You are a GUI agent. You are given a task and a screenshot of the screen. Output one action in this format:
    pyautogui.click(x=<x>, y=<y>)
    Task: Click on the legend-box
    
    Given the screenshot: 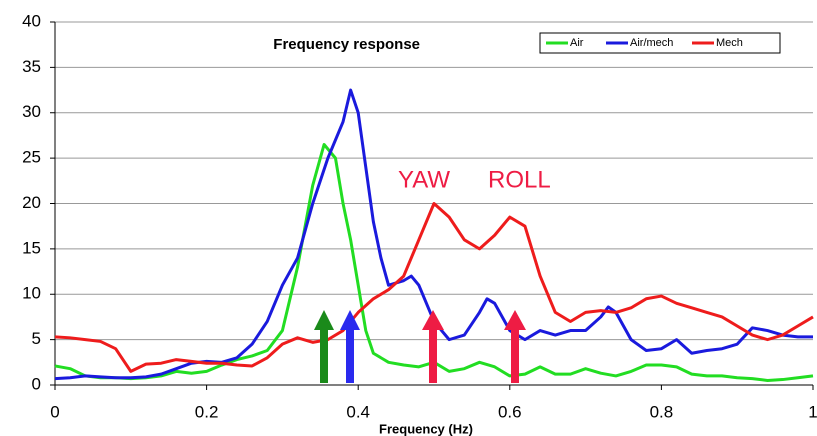 What is the action you would take?
    pyautogui.click(x=660, y=43)
    